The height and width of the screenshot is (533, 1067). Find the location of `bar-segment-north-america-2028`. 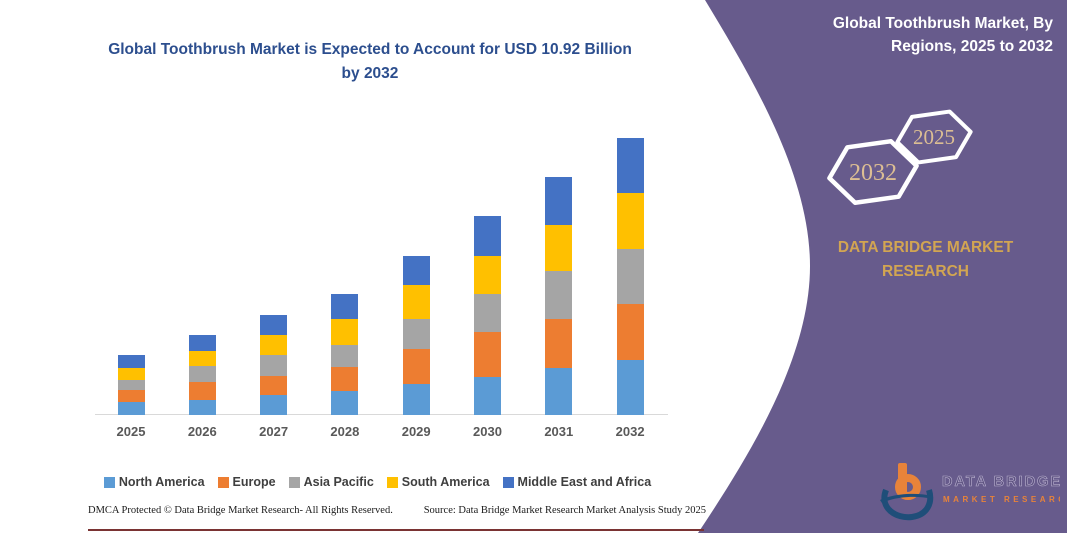

bar-segment-north-america-2028 is located at coordinates (345, 402).